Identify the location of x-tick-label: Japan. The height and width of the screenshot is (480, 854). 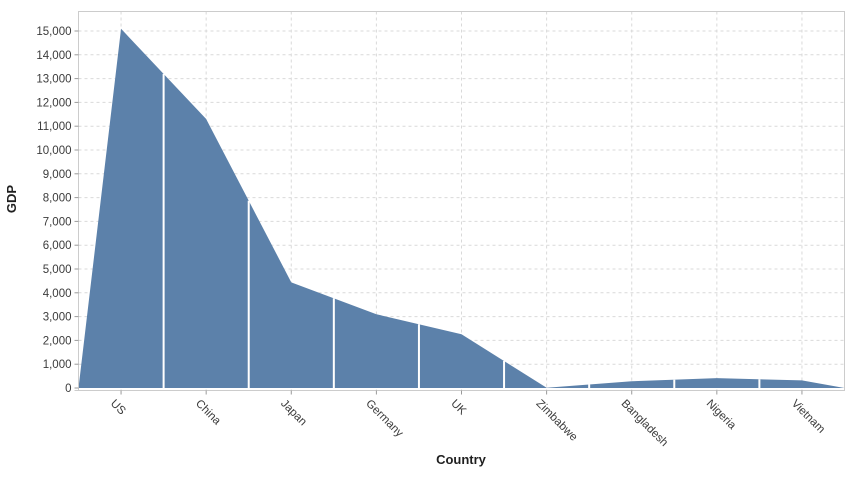
(293, 413).